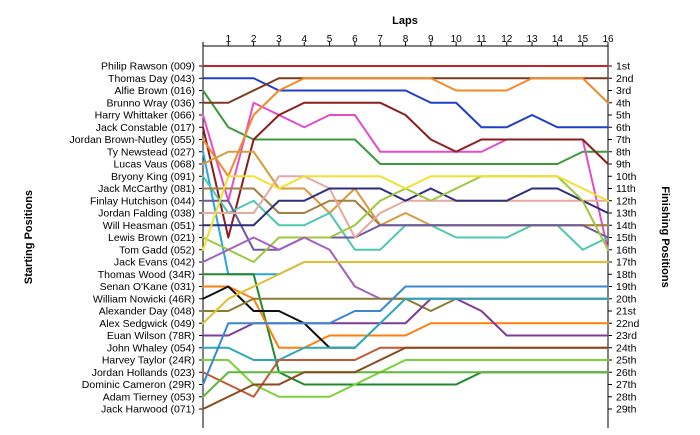 This screenshot has height=435, width=700. I want to click on lap-tick-label: 6, so click(355, 39).